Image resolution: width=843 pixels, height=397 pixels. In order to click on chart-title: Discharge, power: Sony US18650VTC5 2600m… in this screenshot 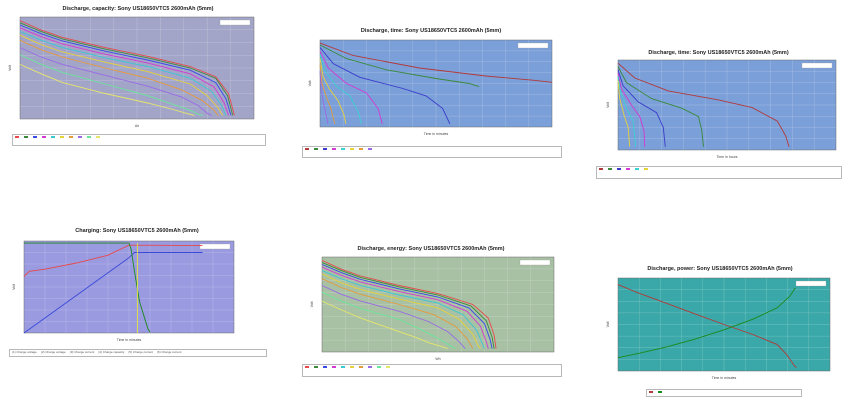, I will do `click(720, 269)`.